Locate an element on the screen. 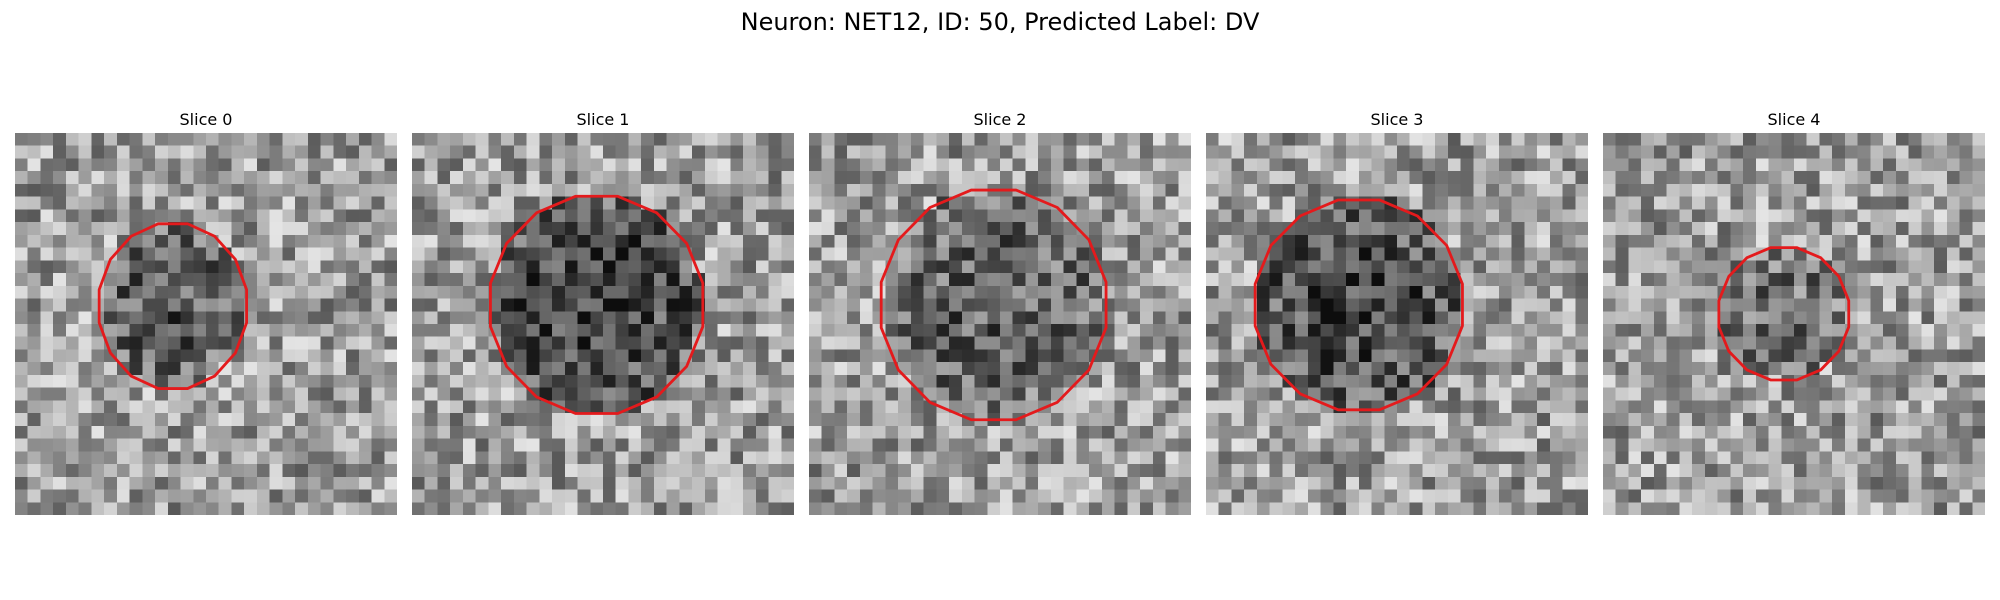  slice-panel-4: Slice 4 is located at coordinates (1794, 311).